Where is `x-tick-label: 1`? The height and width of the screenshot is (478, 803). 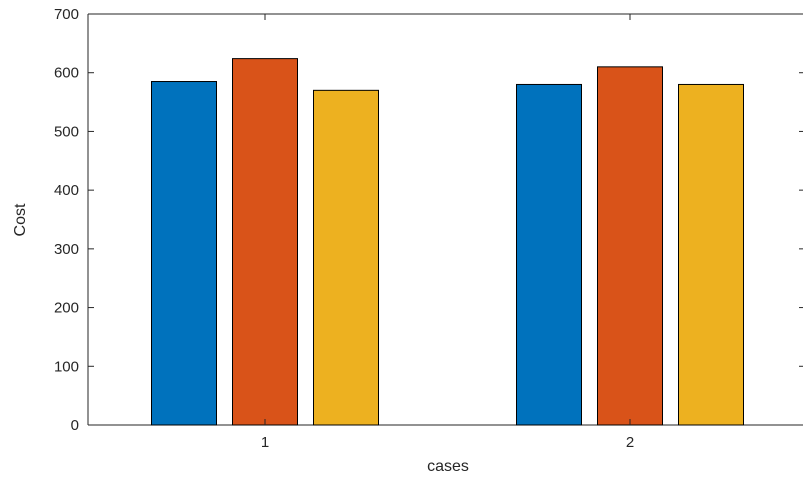
x-tick-label: 1 is located at coordinates (265, 442).